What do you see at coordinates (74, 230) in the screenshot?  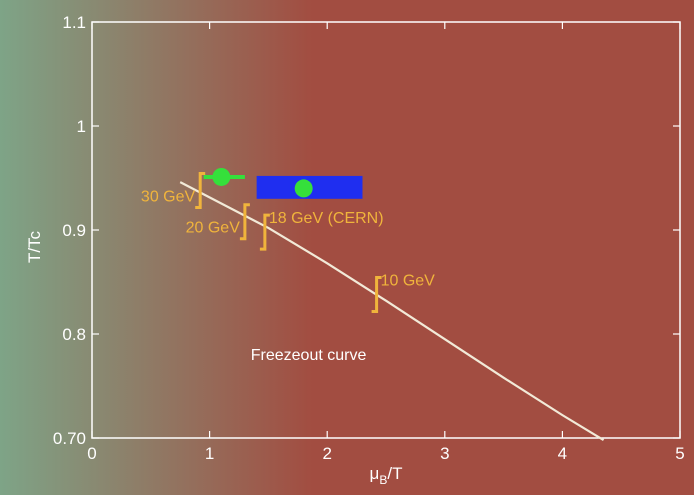 I see `y-tick-label: 0.9` at bounding box center [74, 230].